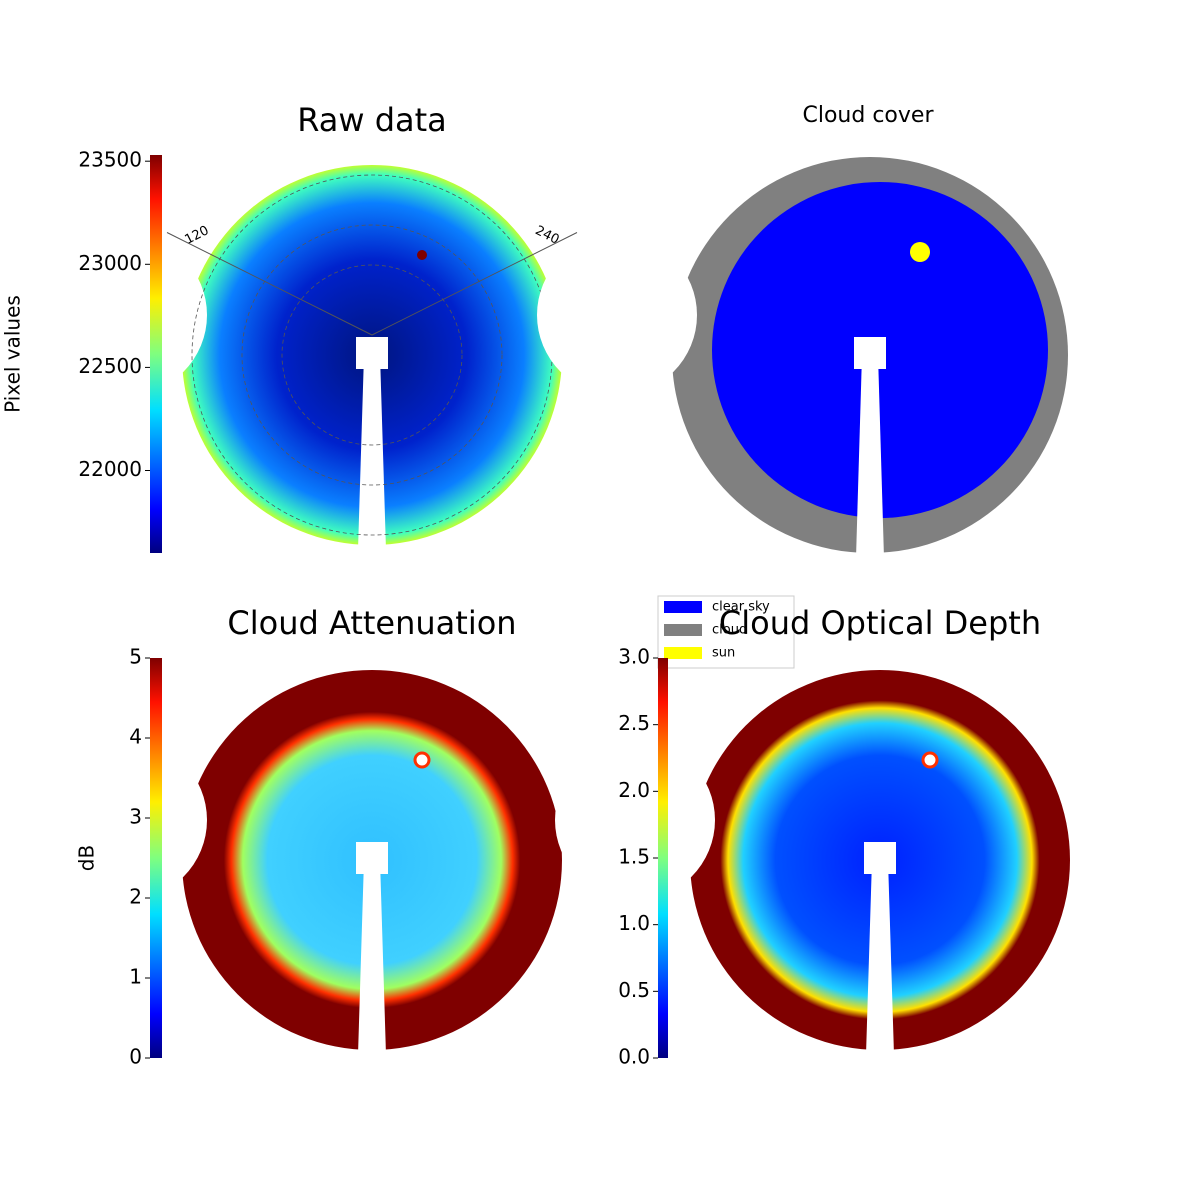  Describe the element at coordinates (135, 737) in the screenshot. I see `colorbar-tick-label: 4` at that location.